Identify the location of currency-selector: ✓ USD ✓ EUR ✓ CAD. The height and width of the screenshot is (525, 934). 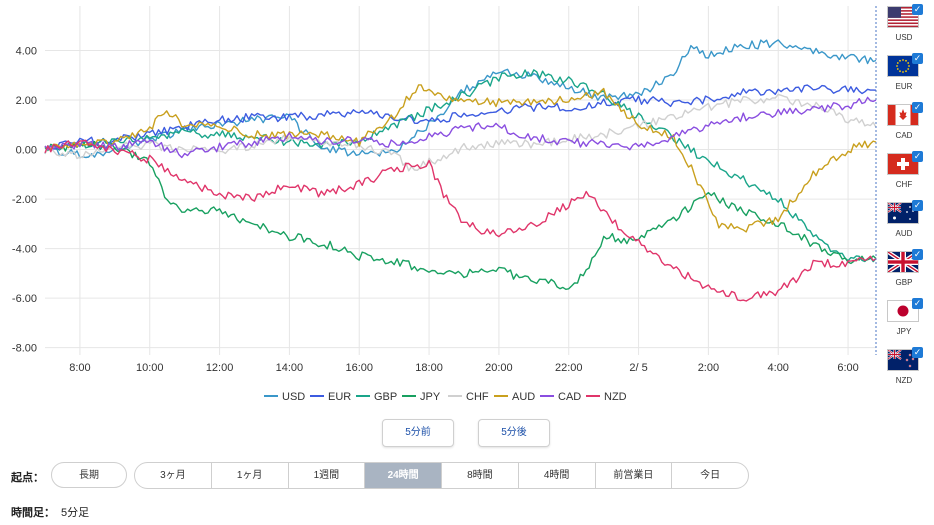
(904, 200).